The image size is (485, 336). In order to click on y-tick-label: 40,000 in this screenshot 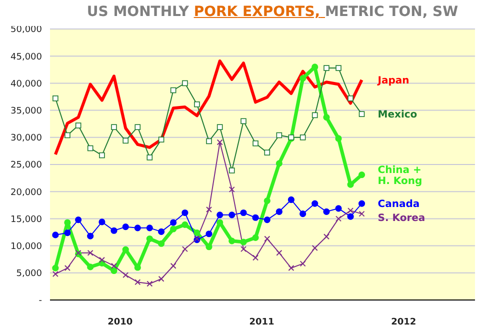, I will do `click(26, 84)`.